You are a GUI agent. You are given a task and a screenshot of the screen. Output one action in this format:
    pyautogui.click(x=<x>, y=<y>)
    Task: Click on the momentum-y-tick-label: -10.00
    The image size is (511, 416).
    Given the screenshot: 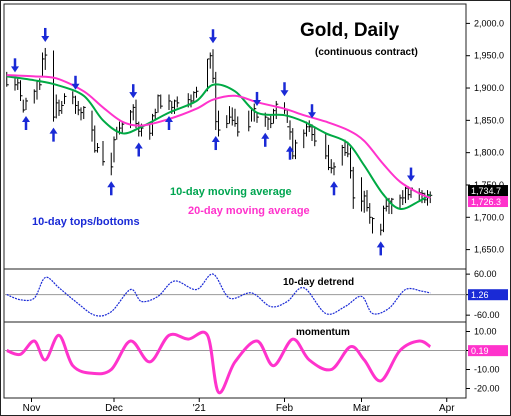 What is the action you would take?
    pyautogui.click(x=487, y=370)
    